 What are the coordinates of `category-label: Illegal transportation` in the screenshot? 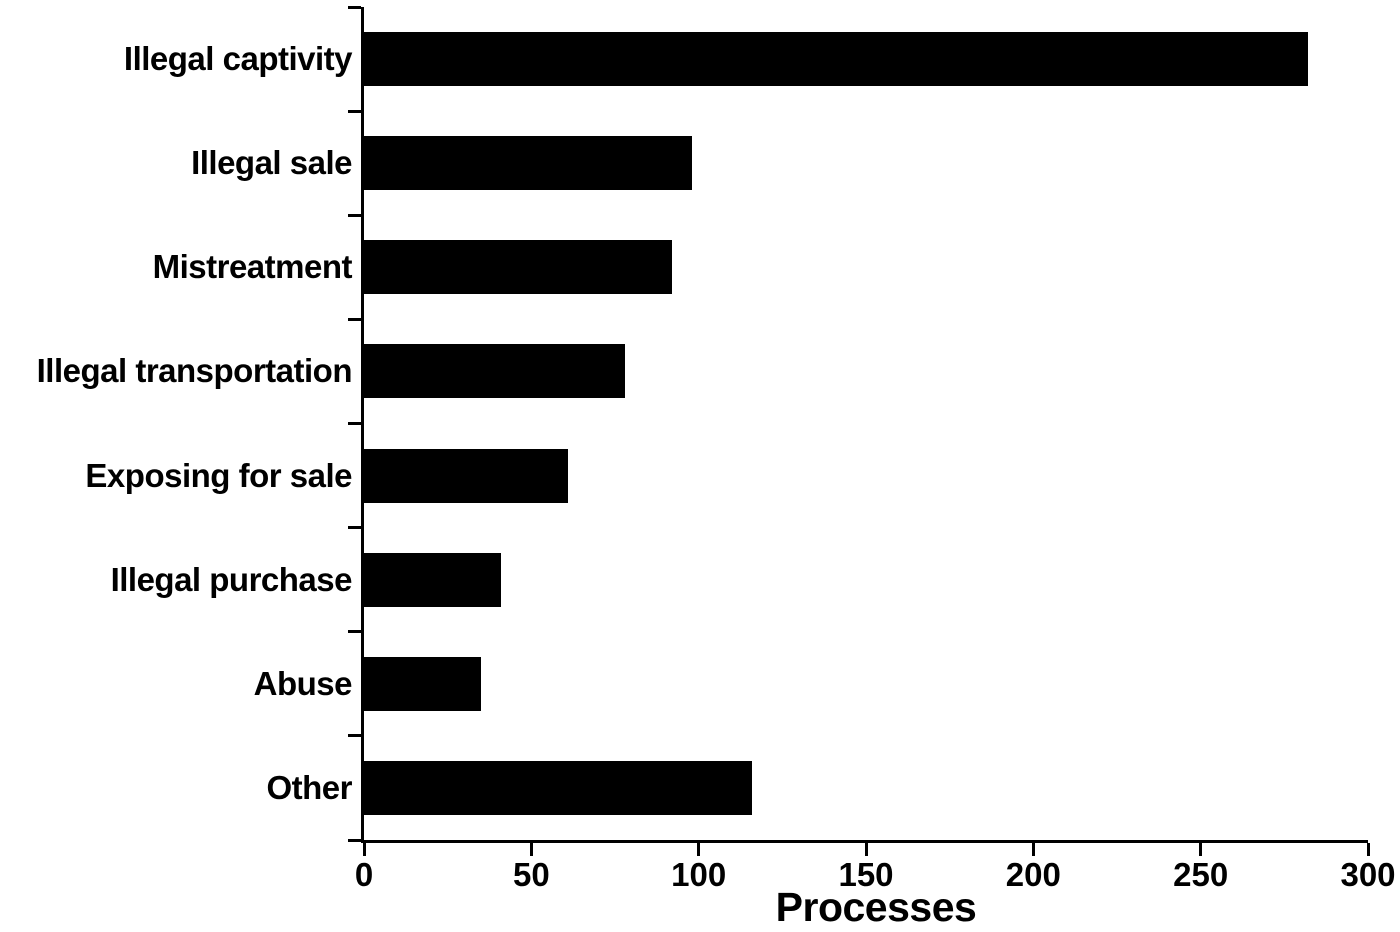 It's located at (194, 371).